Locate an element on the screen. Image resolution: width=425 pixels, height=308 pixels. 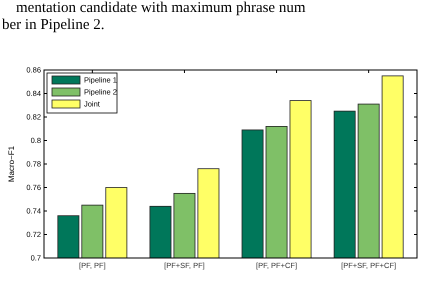
y-axis-title: Macro−F1 is located at coordinates (11, 163).